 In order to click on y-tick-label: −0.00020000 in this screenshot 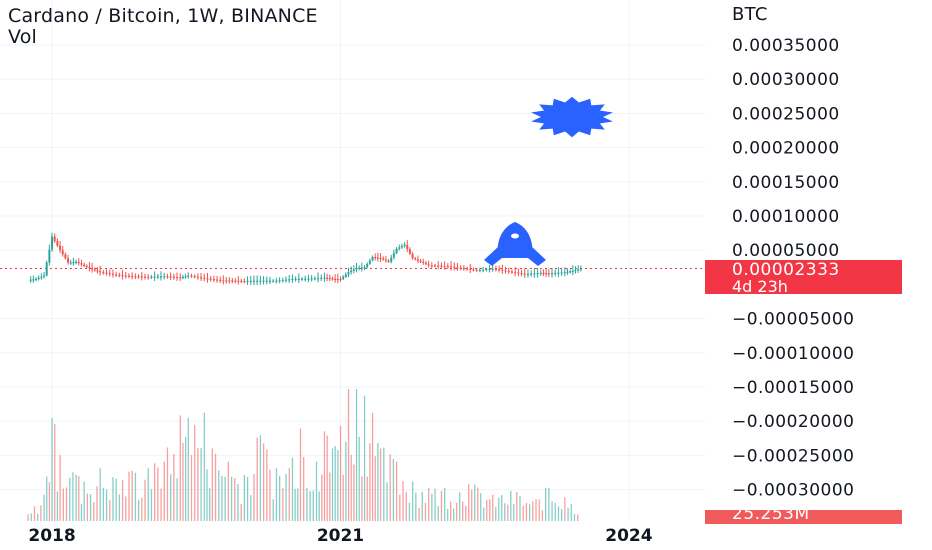, I will do `click(793, 422)`.